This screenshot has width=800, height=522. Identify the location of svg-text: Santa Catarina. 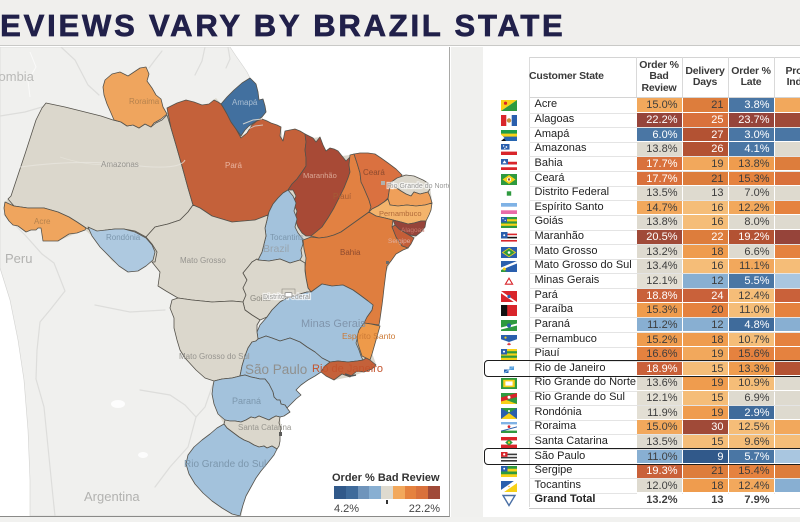
(265, 427).